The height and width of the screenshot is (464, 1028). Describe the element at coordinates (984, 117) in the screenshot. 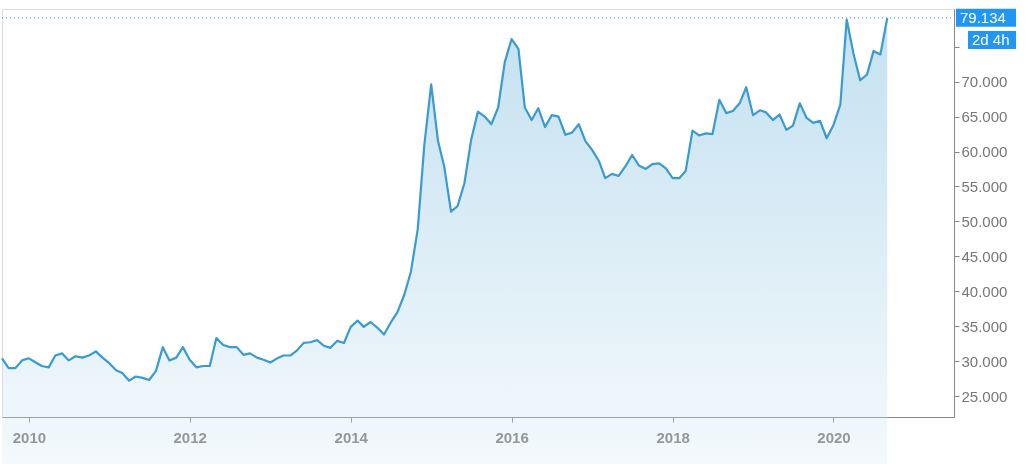

I see `y-tick-label: 65.000` at that location.